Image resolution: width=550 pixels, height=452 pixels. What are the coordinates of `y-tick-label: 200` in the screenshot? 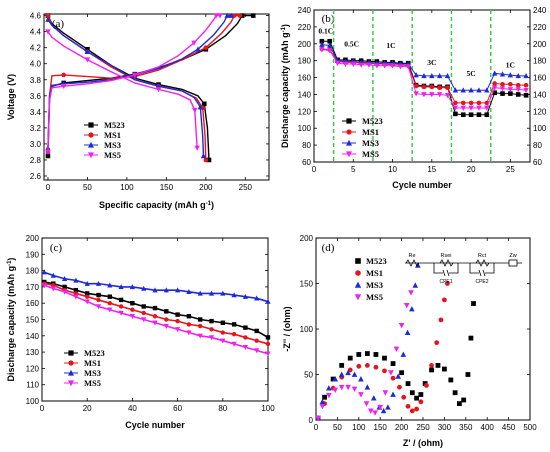 It's located at (307, 238).